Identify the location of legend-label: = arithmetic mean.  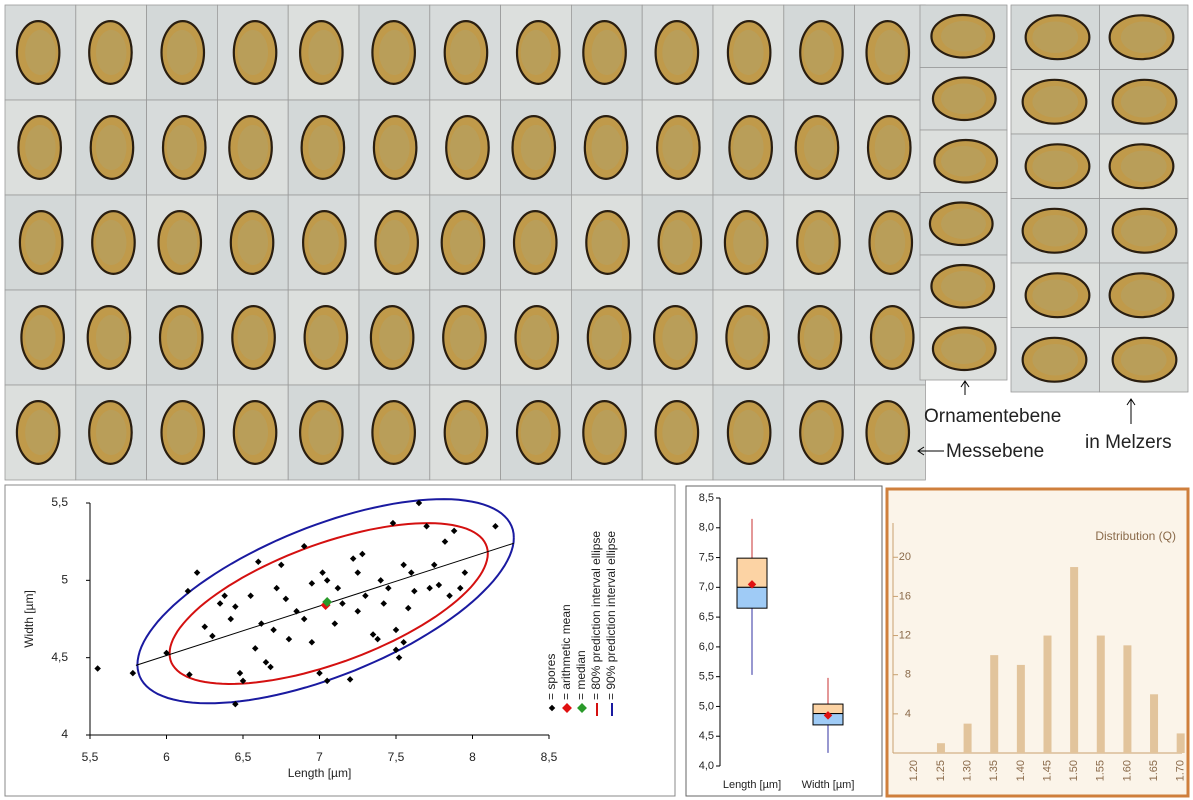
(566, 652).